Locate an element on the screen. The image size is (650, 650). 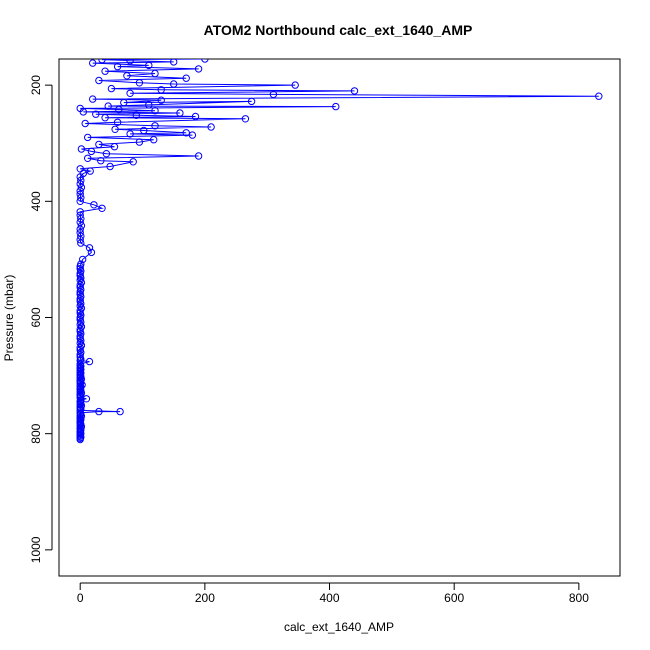
x-axis: 0 200 400 600 800 is located at coordinates (333, 593).